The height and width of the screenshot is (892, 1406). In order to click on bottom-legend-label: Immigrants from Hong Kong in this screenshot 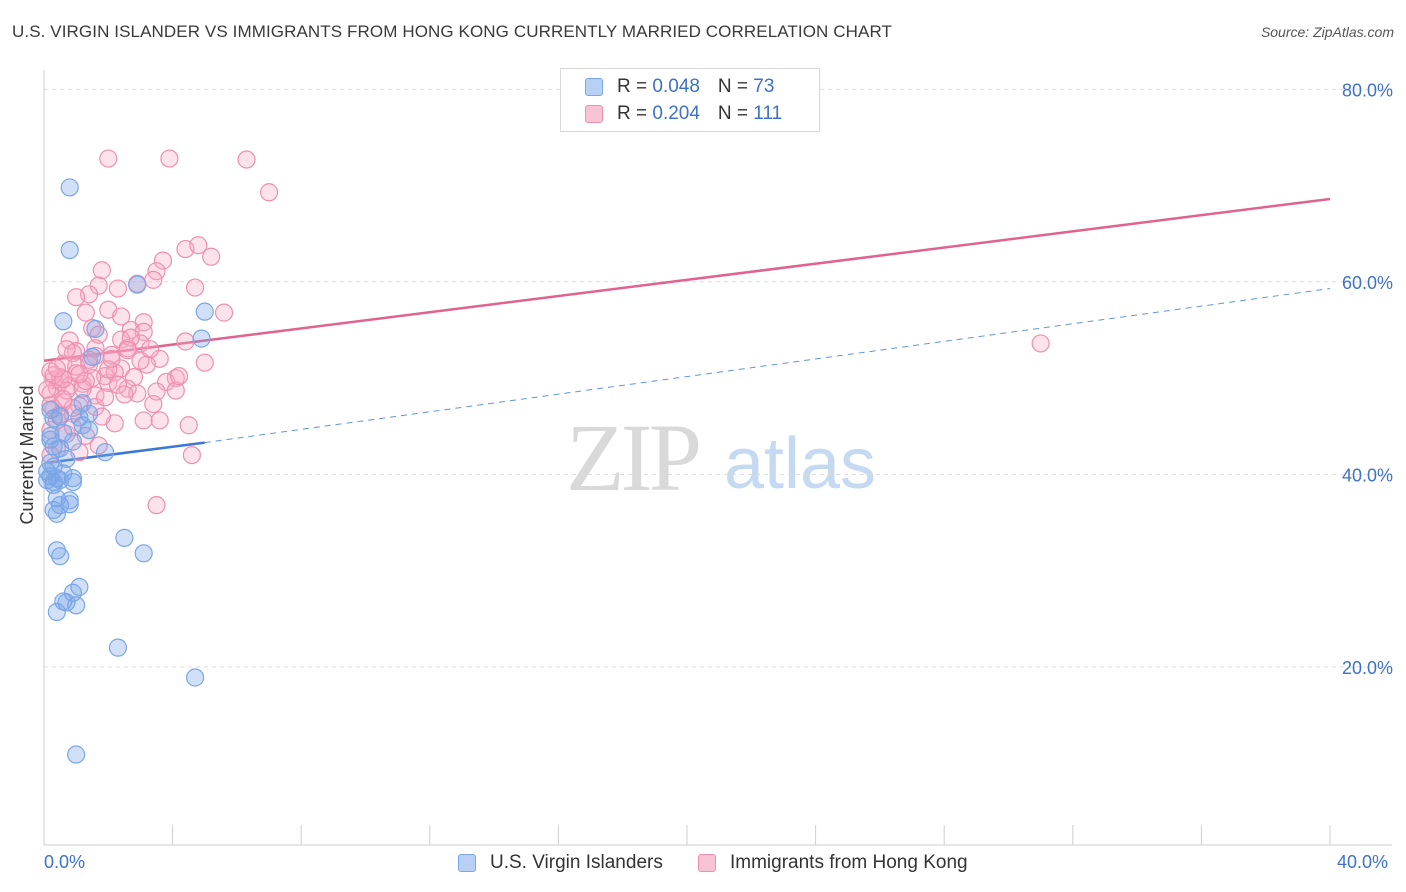, I will do `click(849, 862)`.